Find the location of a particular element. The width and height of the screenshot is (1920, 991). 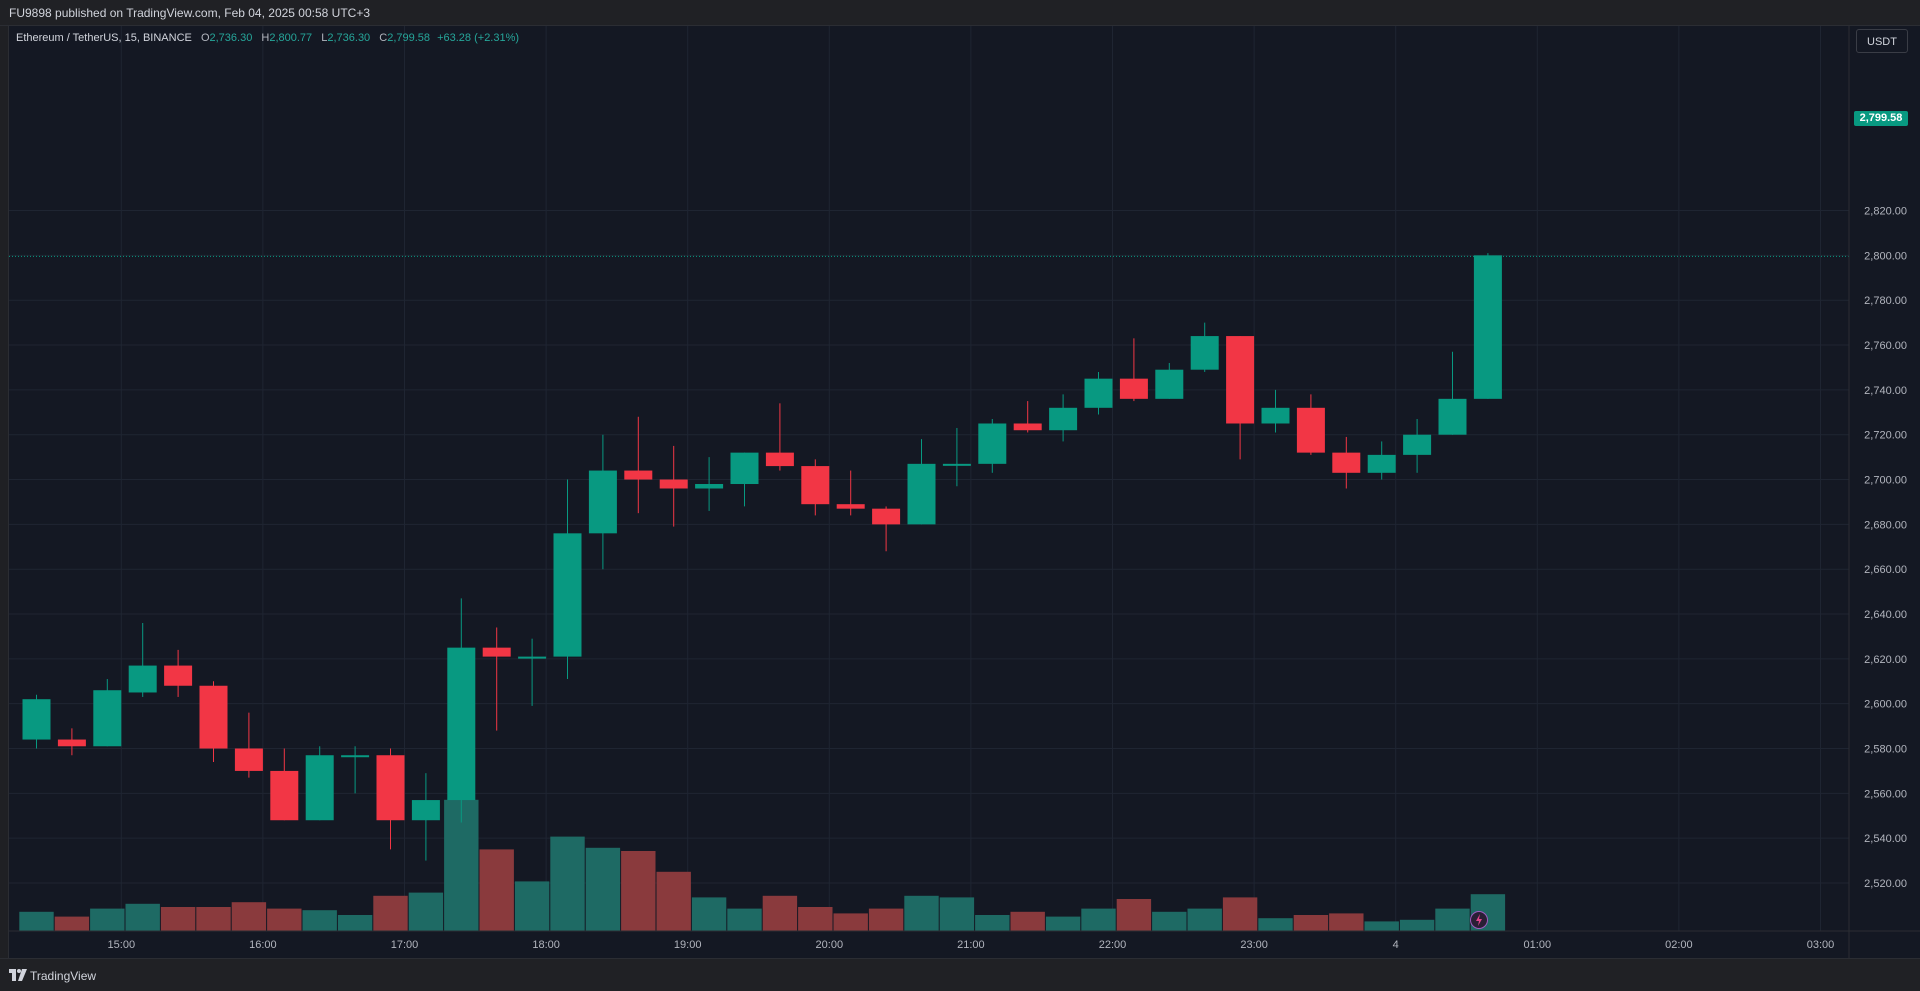

price-tick-label: 2,580.00 is located at coordinates (1885, 750).